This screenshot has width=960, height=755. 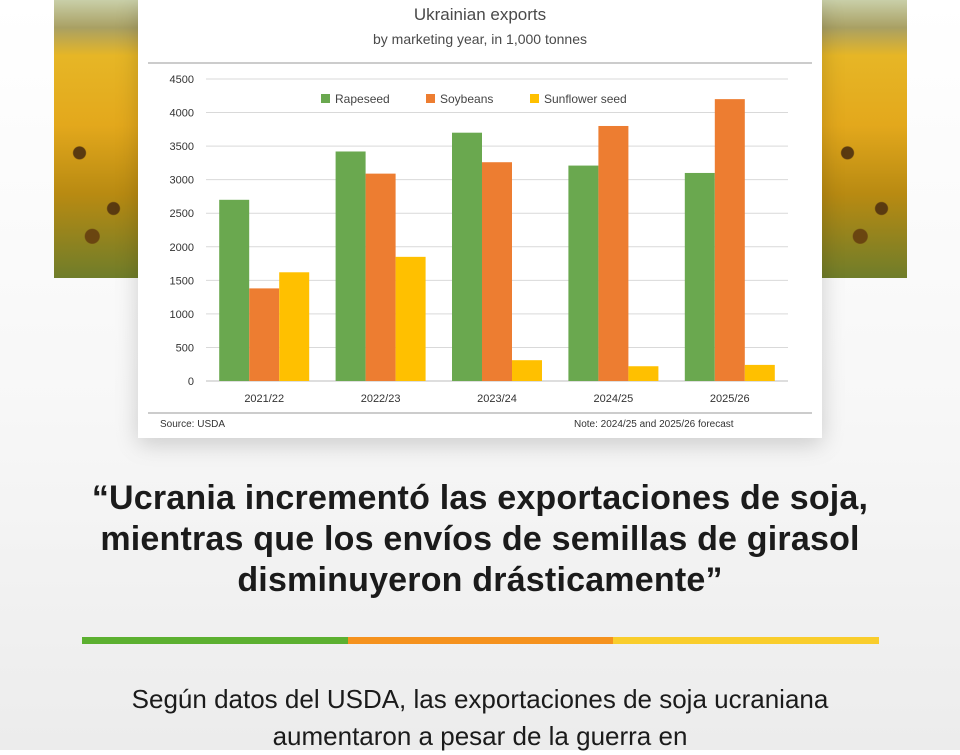 I want to click on x-tick-label: 2024/25, so click(x=614, y=399).